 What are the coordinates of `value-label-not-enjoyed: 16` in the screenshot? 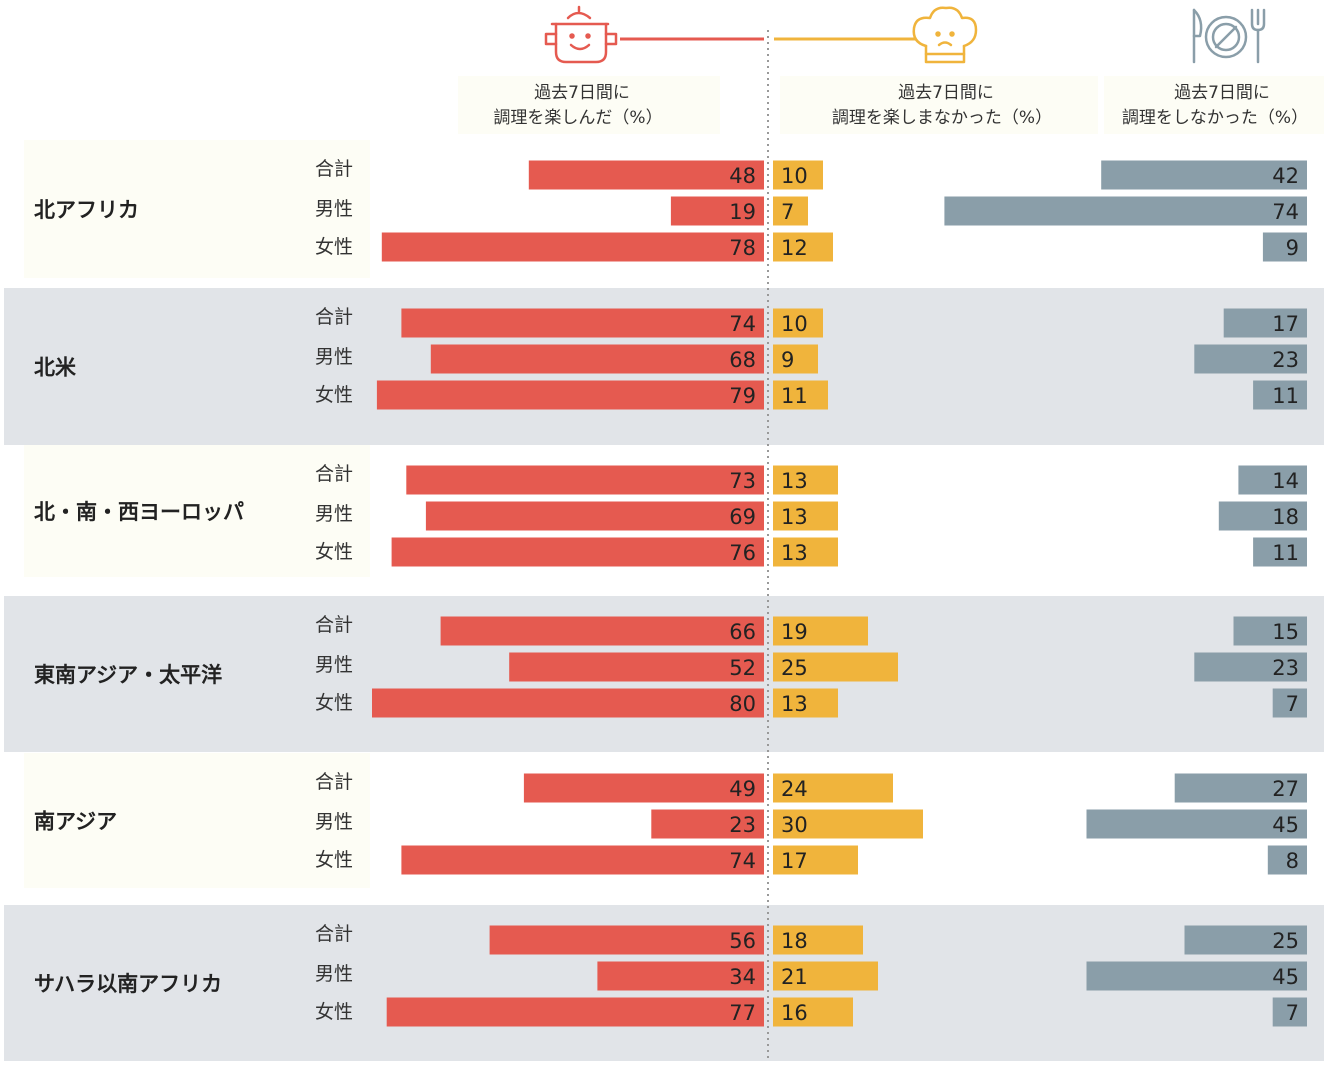 It's located at (794, 1013).